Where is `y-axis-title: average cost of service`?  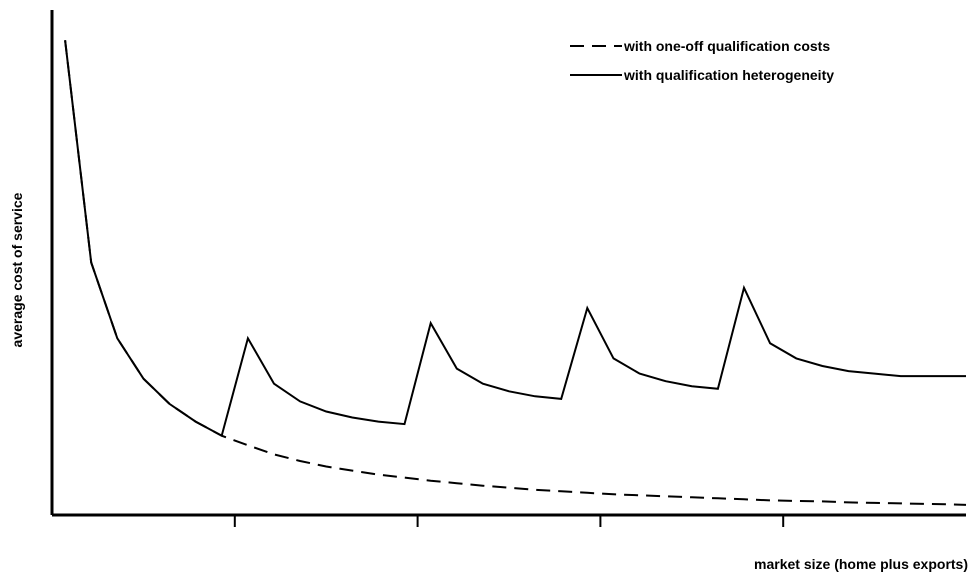
y-axis-title: average cost of service is located at coordinates (17, 269).